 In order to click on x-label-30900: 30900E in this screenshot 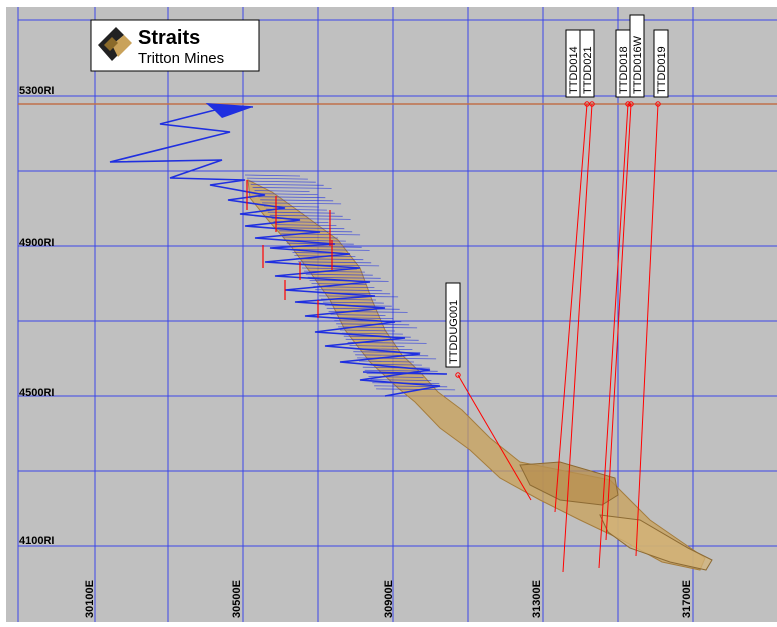, I will do `click(389, 599)`.